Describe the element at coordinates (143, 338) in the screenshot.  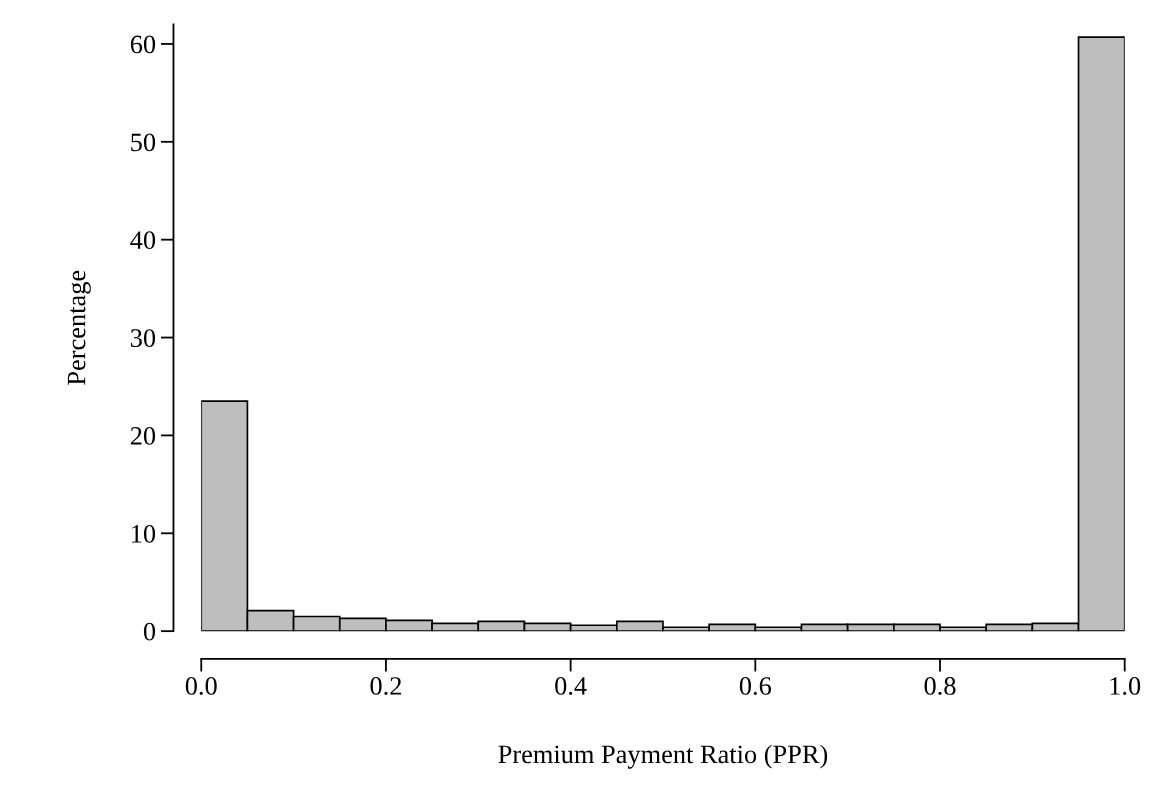
I see `y-tick-label: 30` at that location.